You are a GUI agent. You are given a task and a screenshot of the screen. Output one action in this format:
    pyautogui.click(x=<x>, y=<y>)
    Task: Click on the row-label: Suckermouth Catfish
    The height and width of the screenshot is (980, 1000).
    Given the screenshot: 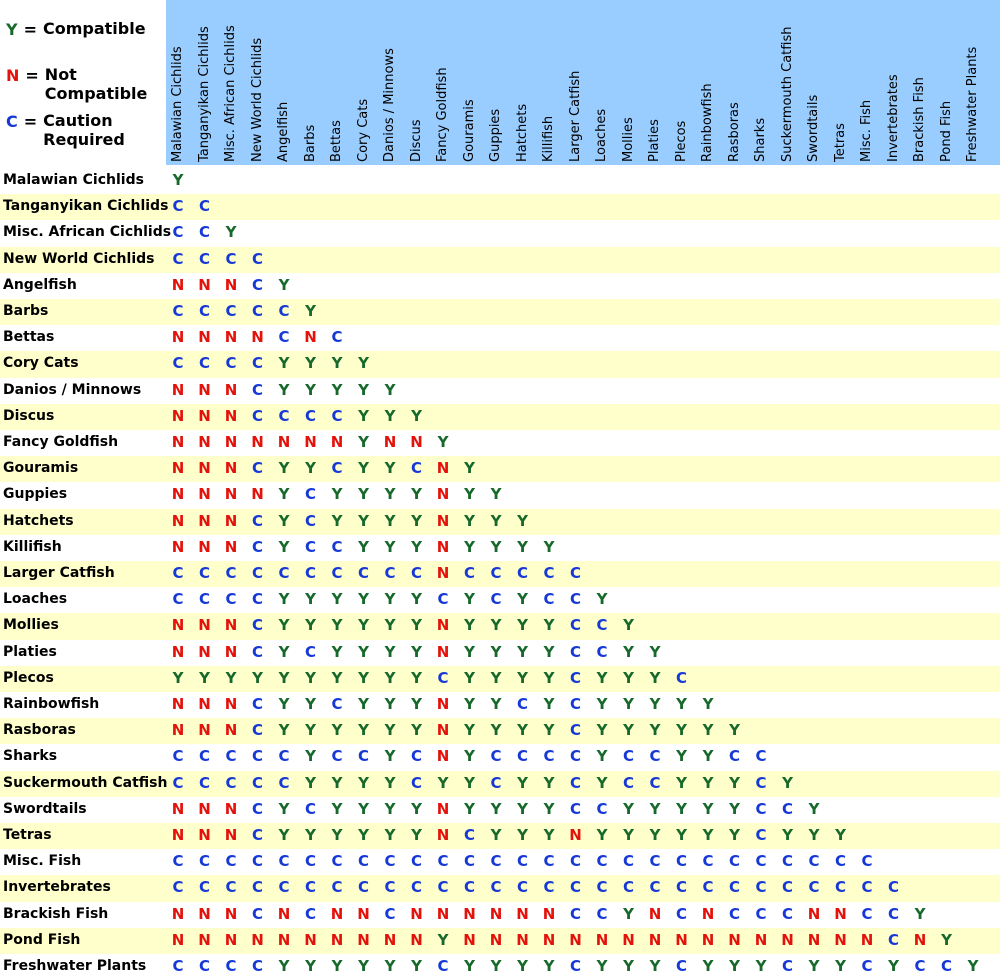 What is the action you would take?
    pyautogui.click(x=85, y=782)
    